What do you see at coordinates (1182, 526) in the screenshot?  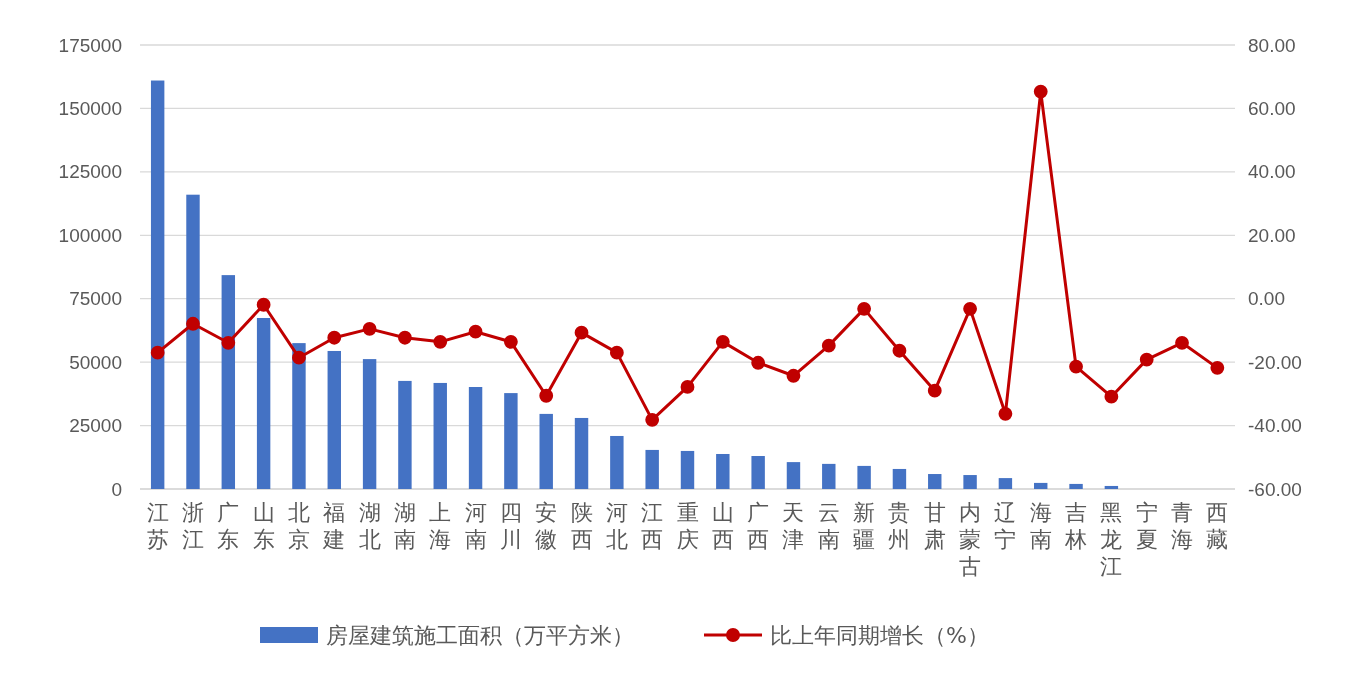 I see `x-tick-label: 青海` at bounding box center [1182, 526].